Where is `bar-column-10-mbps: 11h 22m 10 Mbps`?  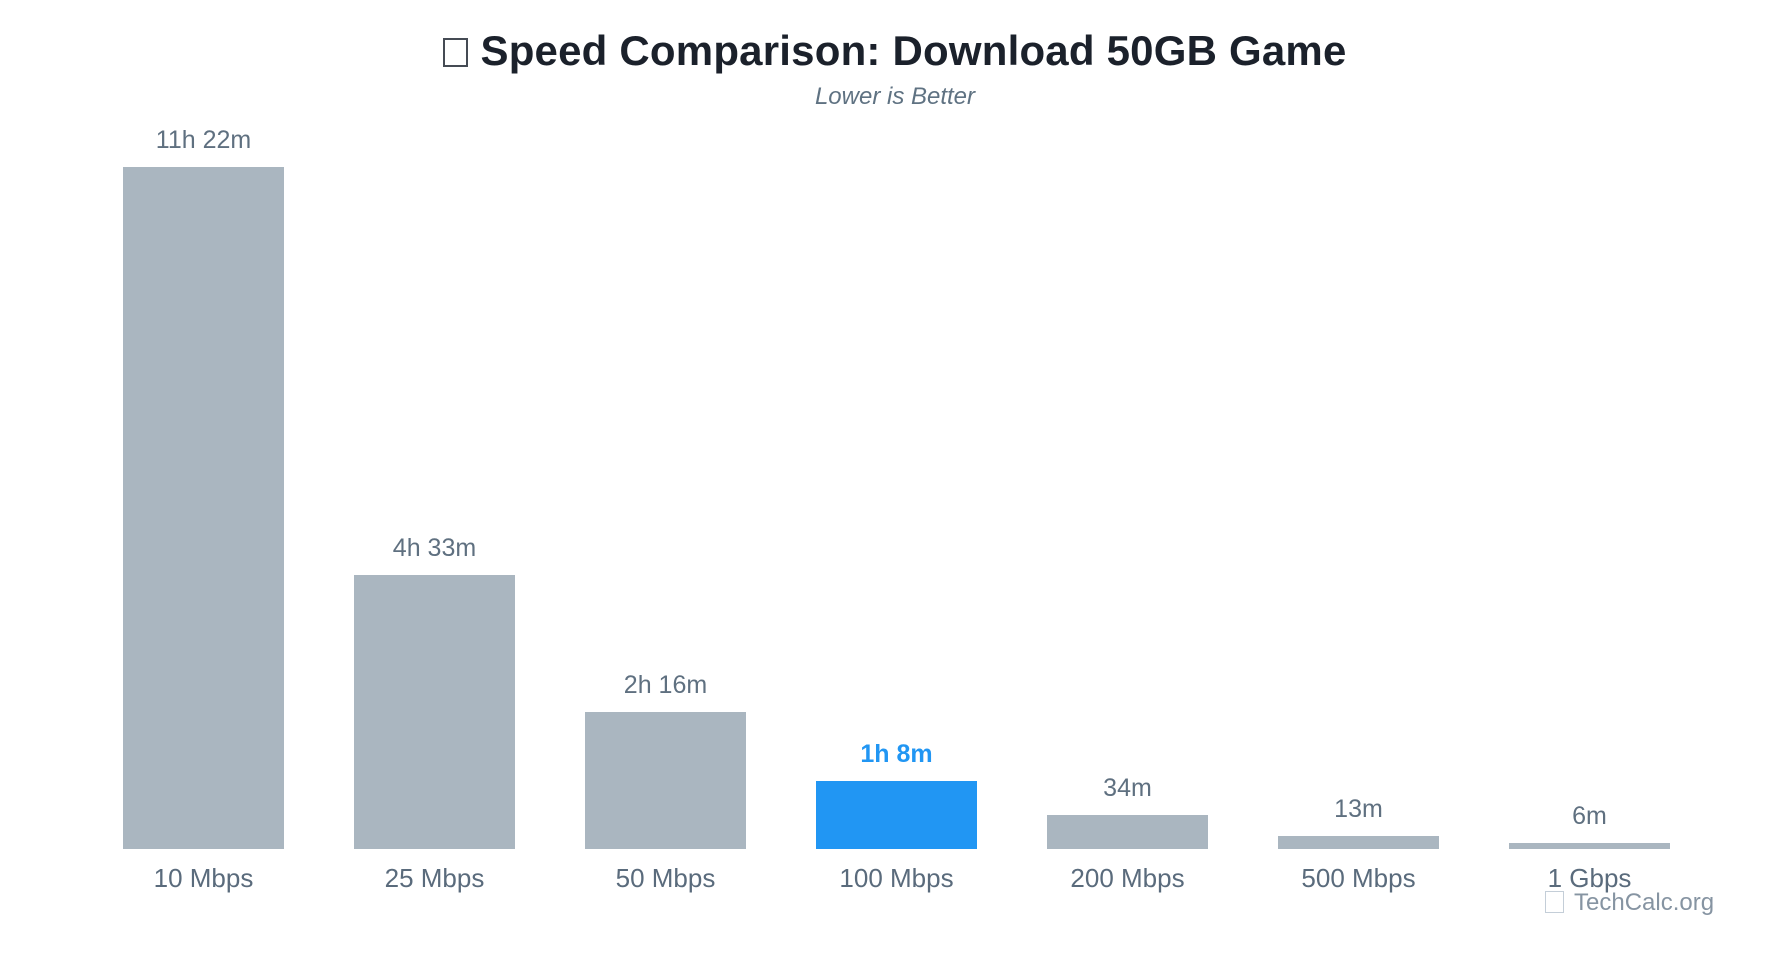 bar-column-10-mbps: 11h 22m 10 Mbps is located at coordinates (203, 511).